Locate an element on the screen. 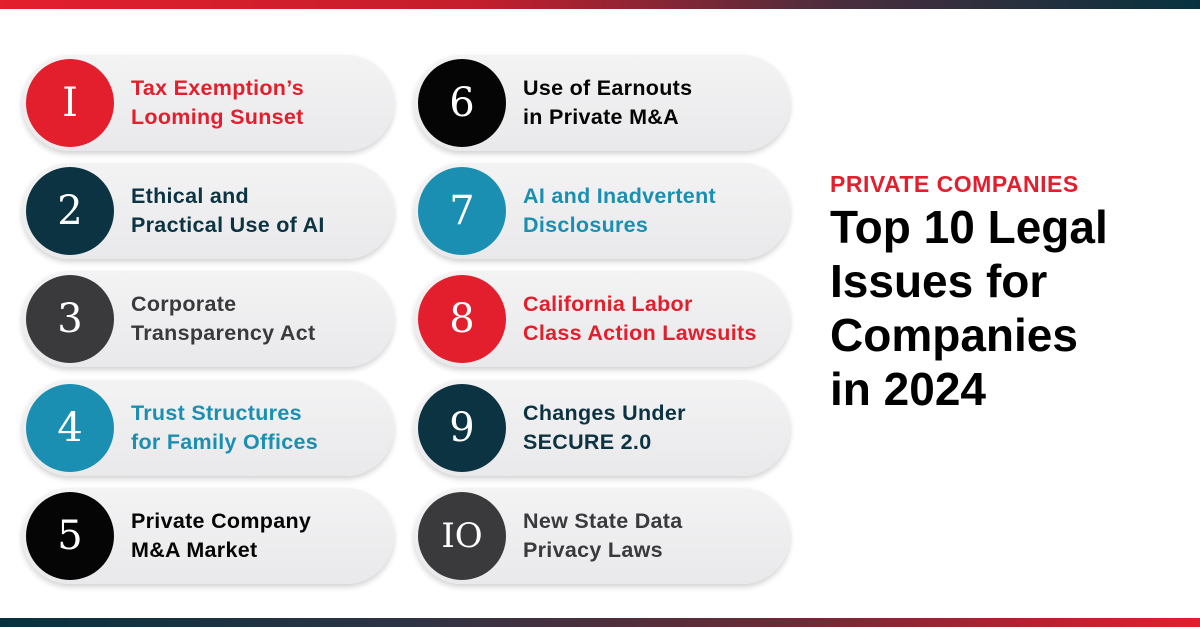 This screenshot has width=1200, height=627. issue-item-5: 5 Private Company M&A Market is located at coordinates (208, 536).